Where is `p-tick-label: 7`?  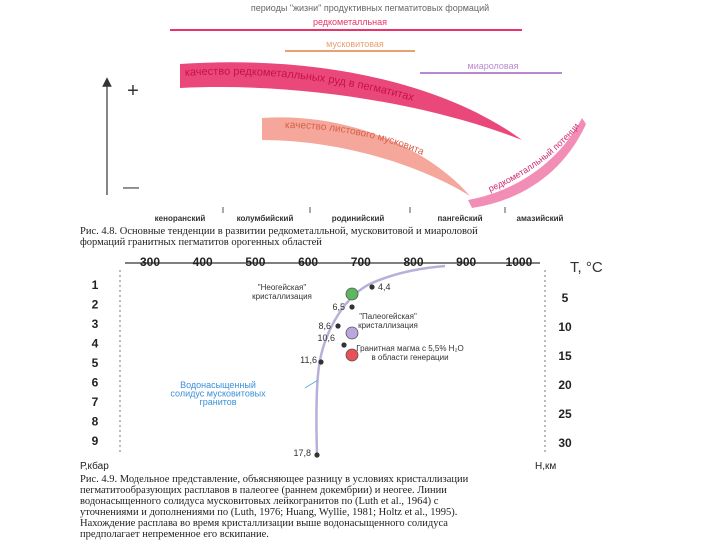
p-tick-label: 7 is located at coordinates (95, 402).